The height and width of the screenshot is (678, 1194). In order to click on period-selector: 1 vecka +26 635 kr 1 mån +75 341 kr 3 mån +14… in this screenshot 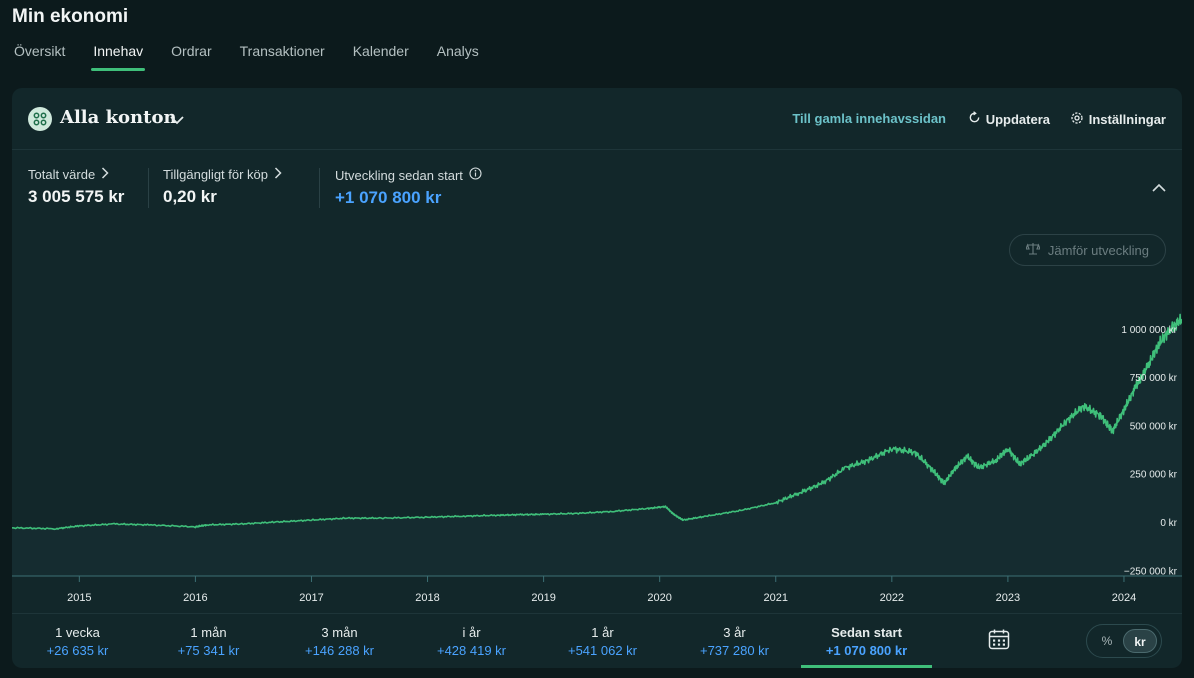, I will do `click(597, 640)`.